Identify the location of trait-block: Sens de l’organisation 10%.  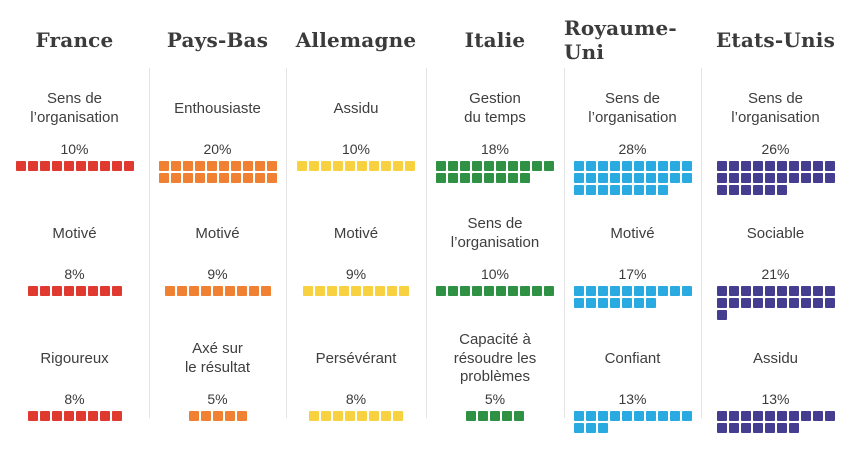
(495, 257).